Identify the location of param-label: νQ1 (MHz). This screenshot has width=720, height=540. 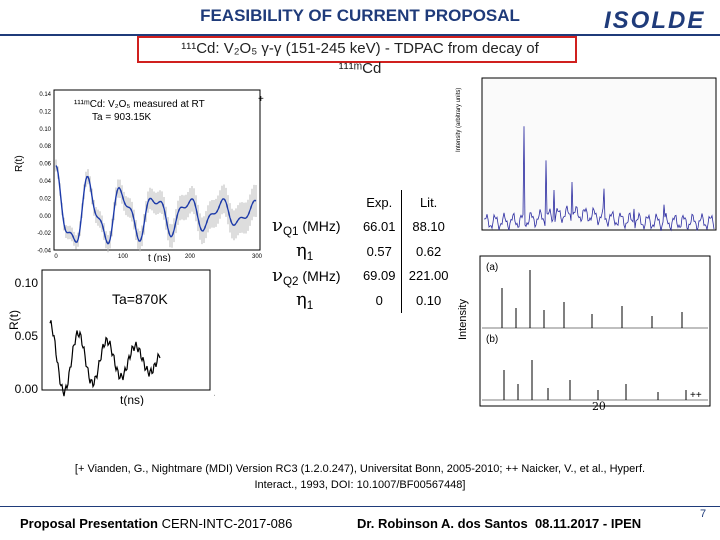
(306, 226).